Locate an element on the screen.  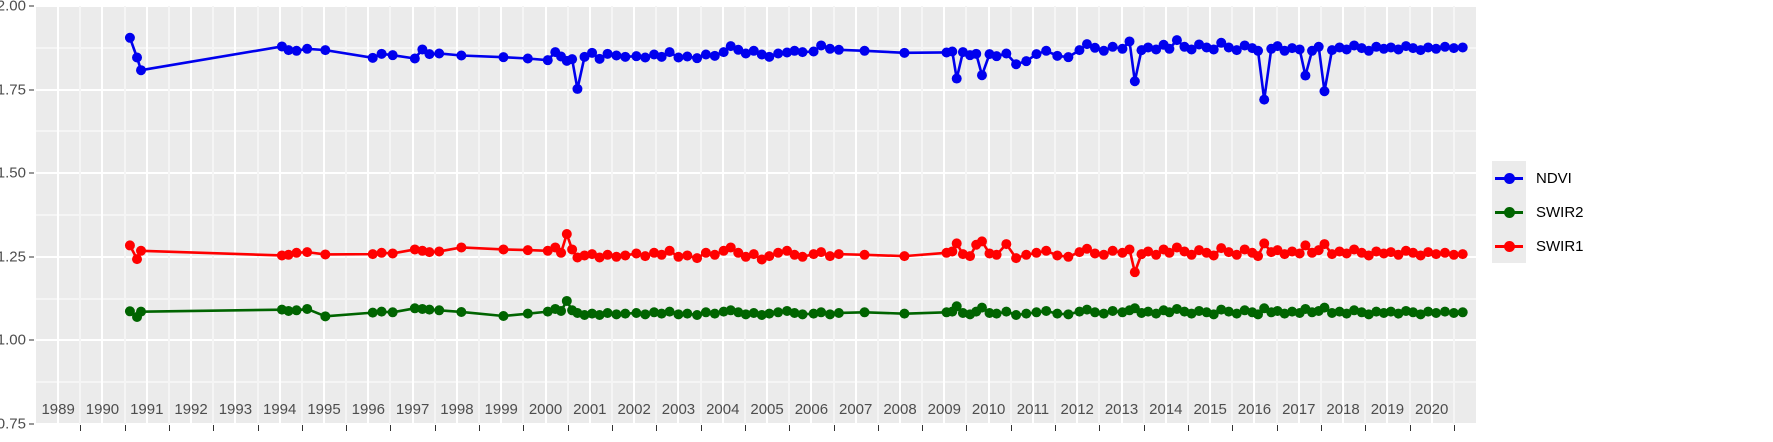
y-tick-mark is located at coordinates (31, 340).